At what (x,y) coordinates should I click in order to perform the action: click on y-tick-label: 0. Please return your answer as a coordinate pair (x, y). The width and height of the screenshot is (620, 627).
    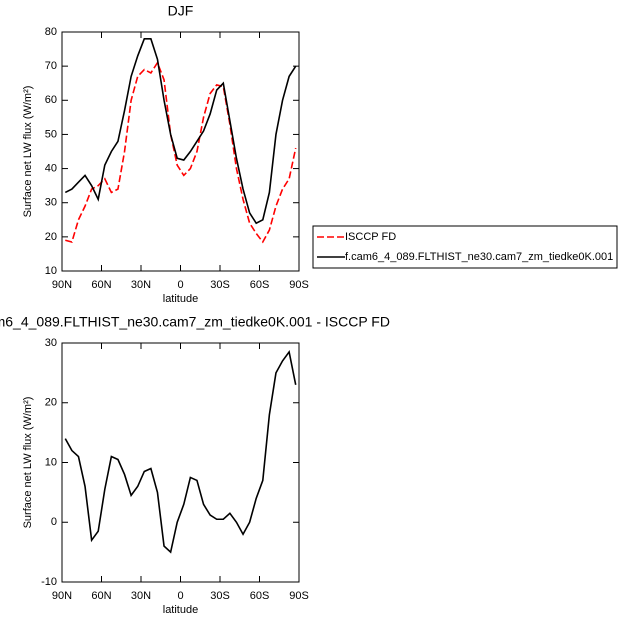
    Looking at the image, I should click on (54, 522).